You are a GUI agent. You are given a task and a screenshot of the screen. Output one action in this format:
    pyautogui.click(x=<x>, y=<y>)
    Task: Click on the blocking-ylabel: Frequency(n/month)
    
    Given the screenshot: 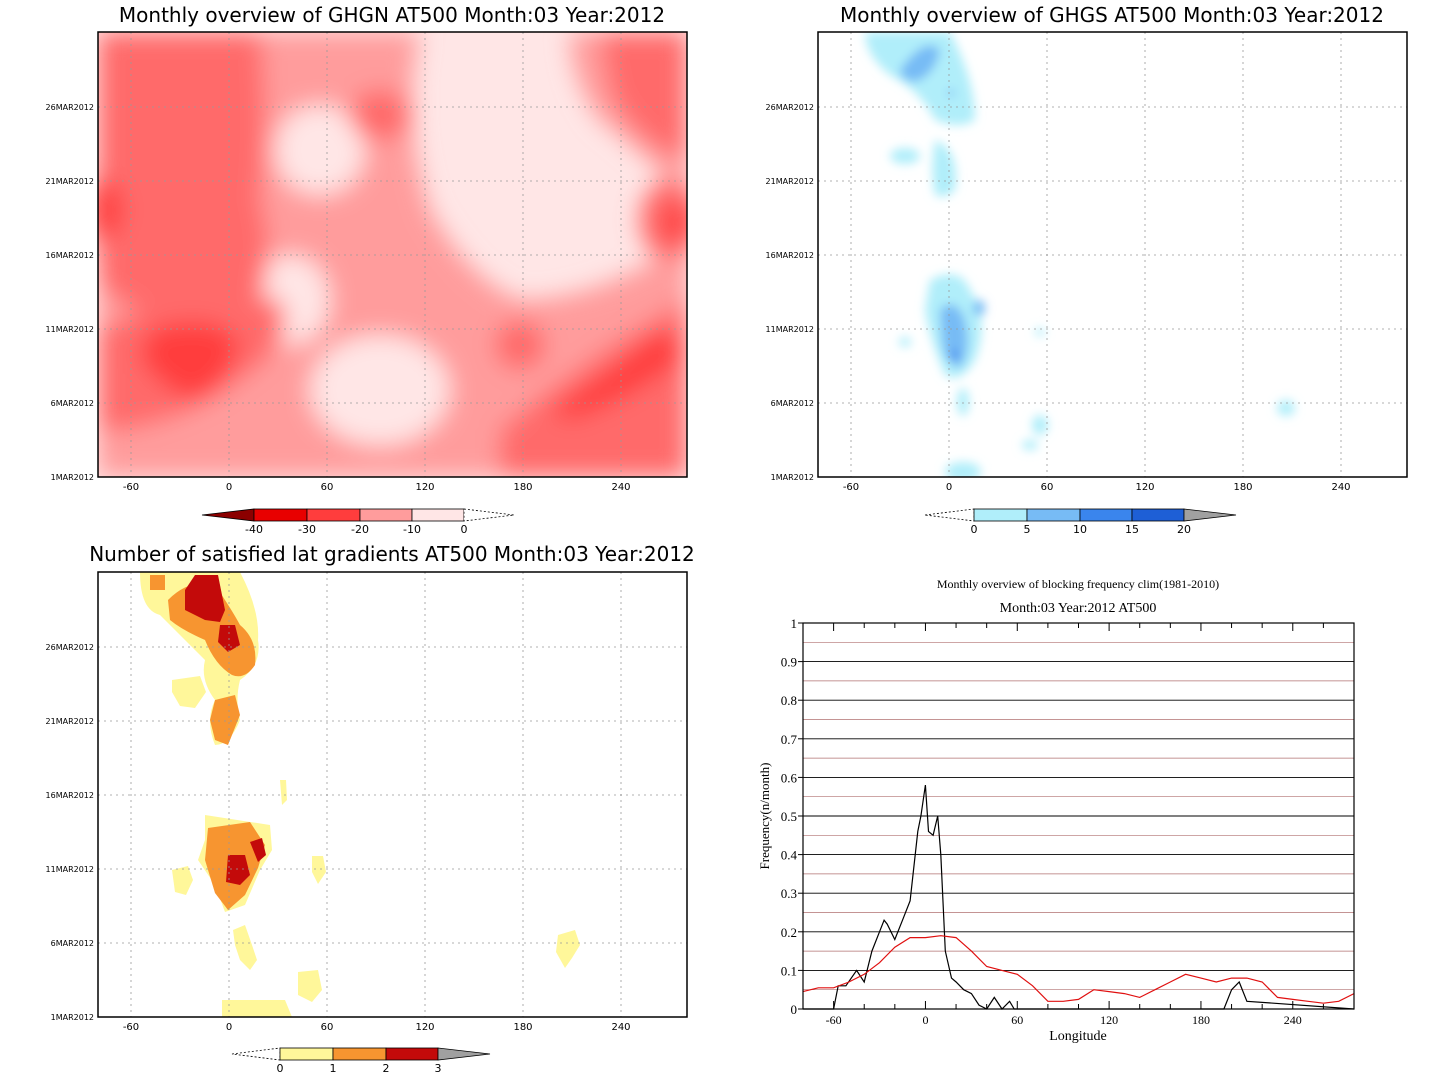 What is the action you would take?
    pyautogui.click(x=764, y=816)
    